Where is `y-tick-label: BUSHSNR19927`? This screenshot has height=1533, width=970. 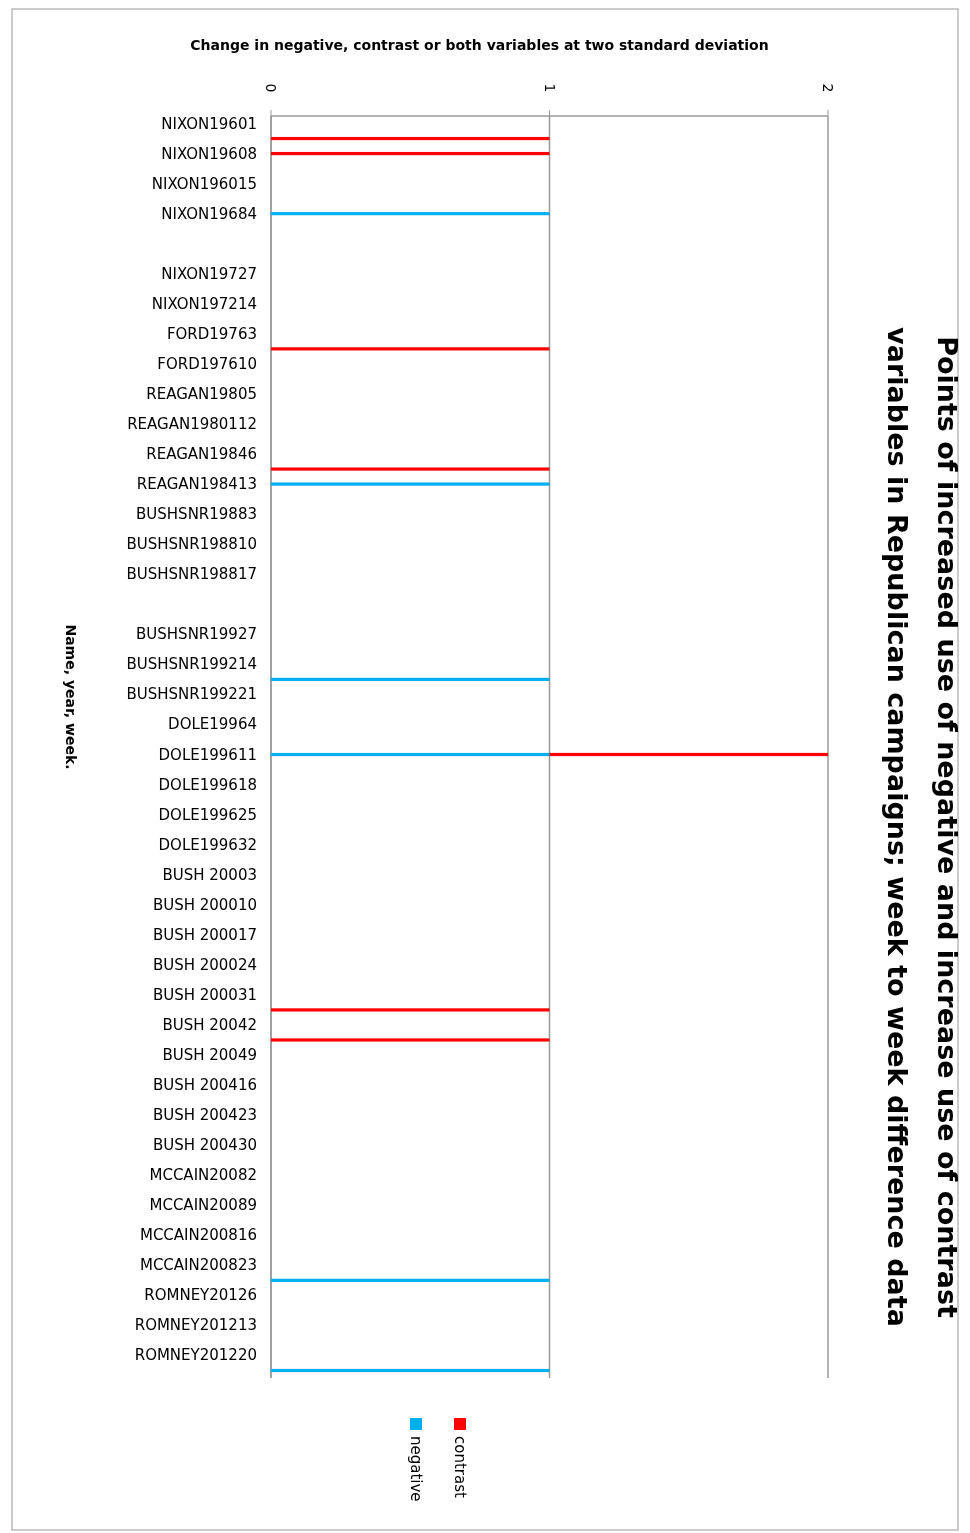 y-tick-label: BUSHSNR19927 is located at coordinates (196, 634).